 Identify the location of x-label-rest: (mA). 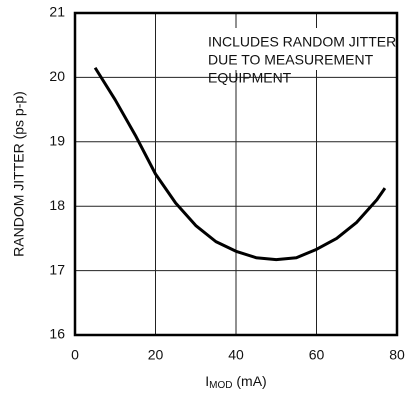
(250, 381).